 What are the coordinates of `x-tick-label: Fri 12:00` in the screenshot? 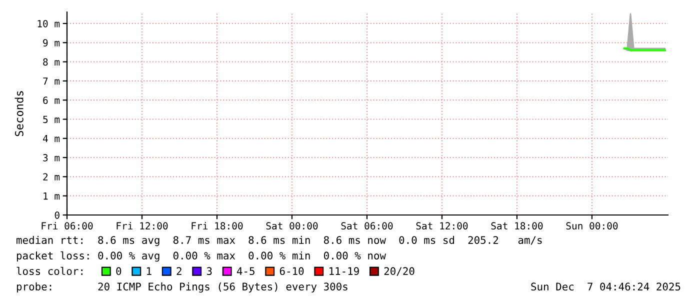 It's located at (142, 226).